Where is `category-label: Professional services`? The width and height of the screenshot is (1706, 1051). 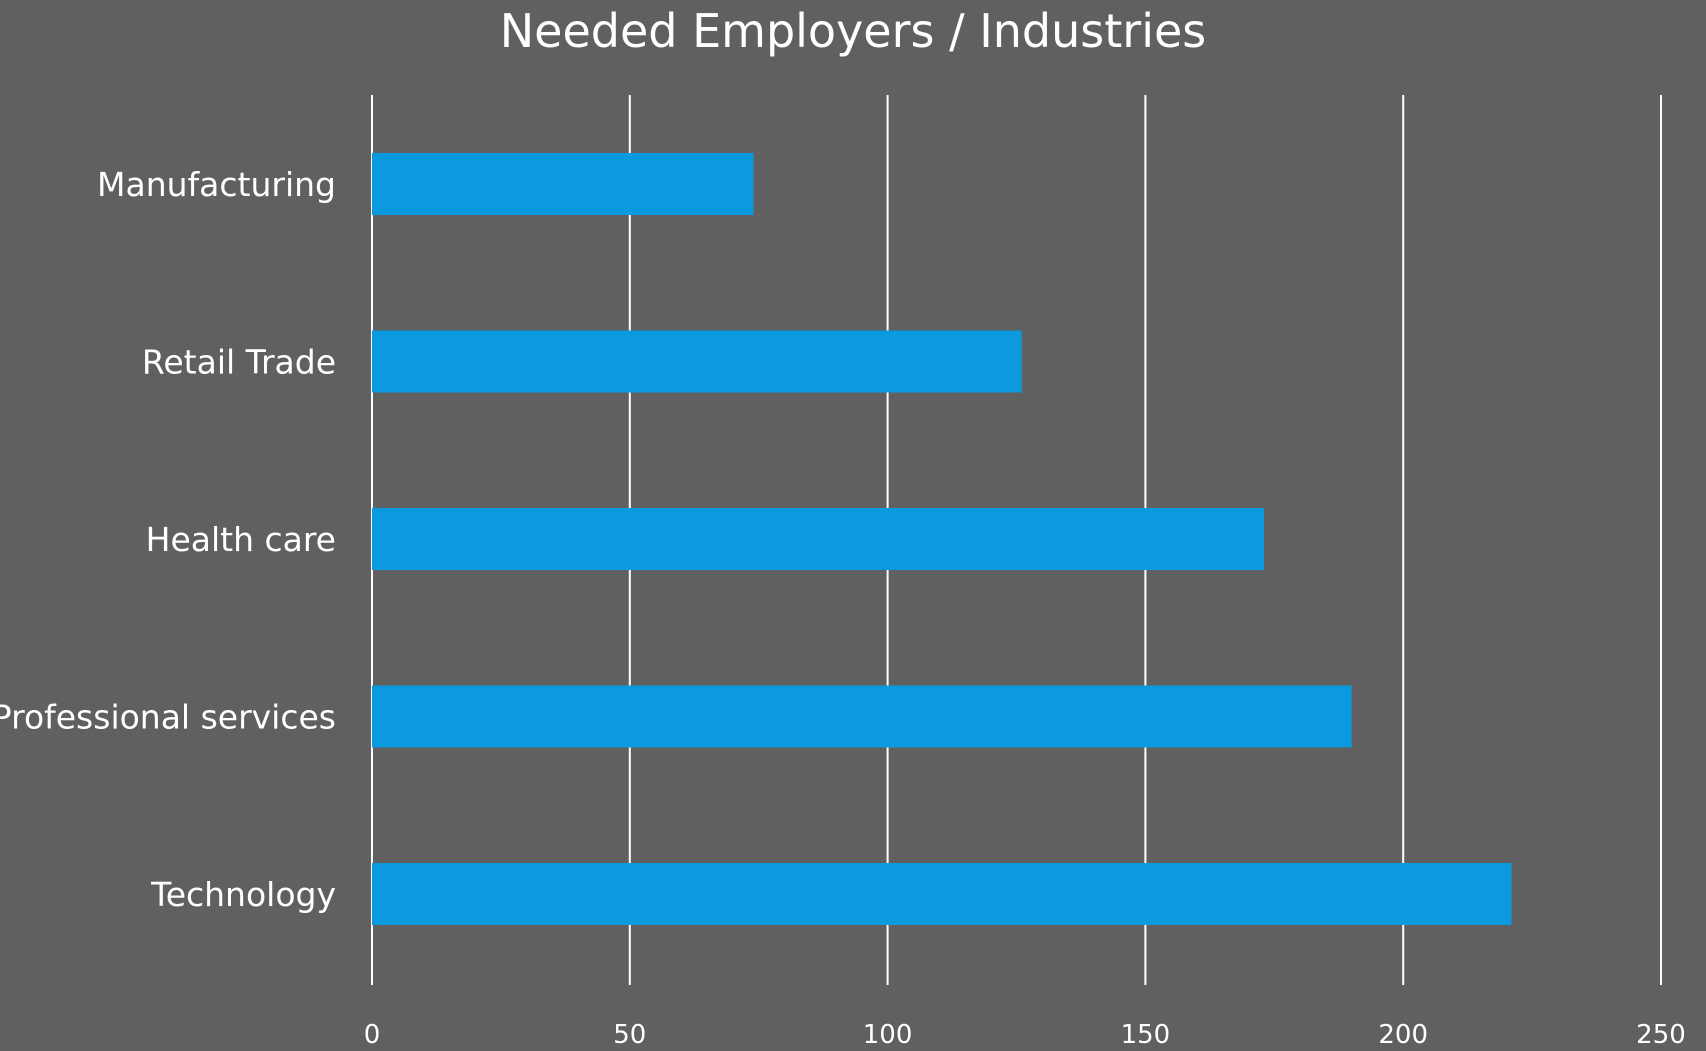
category-label: Professional services is located at coordinates (168, 717).